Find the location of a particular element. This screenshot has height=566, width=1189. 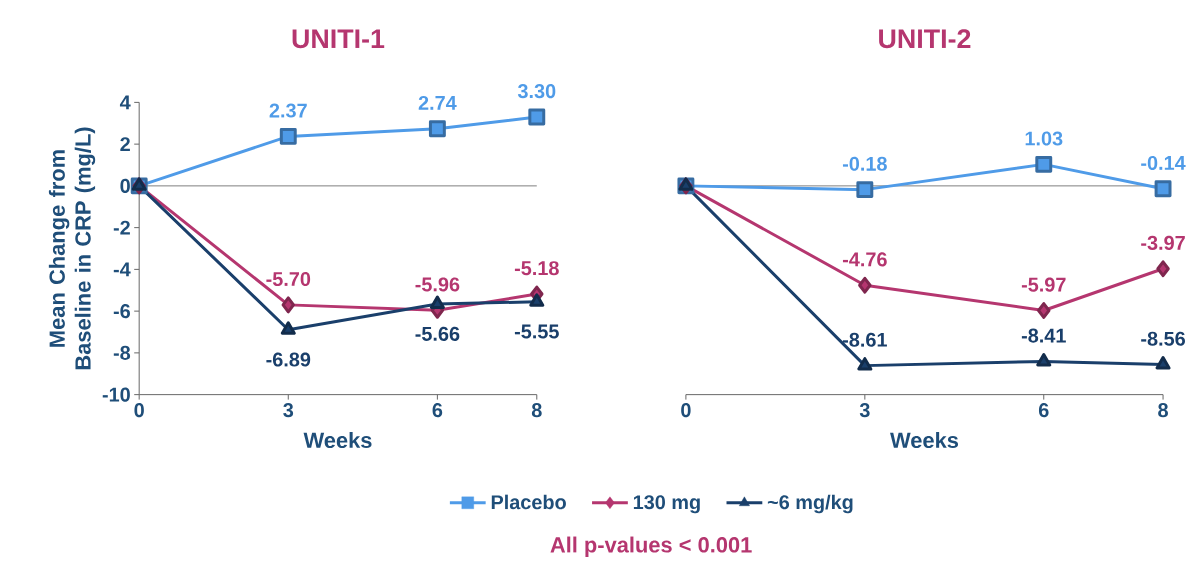

data-label: 2.74 is located at coordinates (437, 103).